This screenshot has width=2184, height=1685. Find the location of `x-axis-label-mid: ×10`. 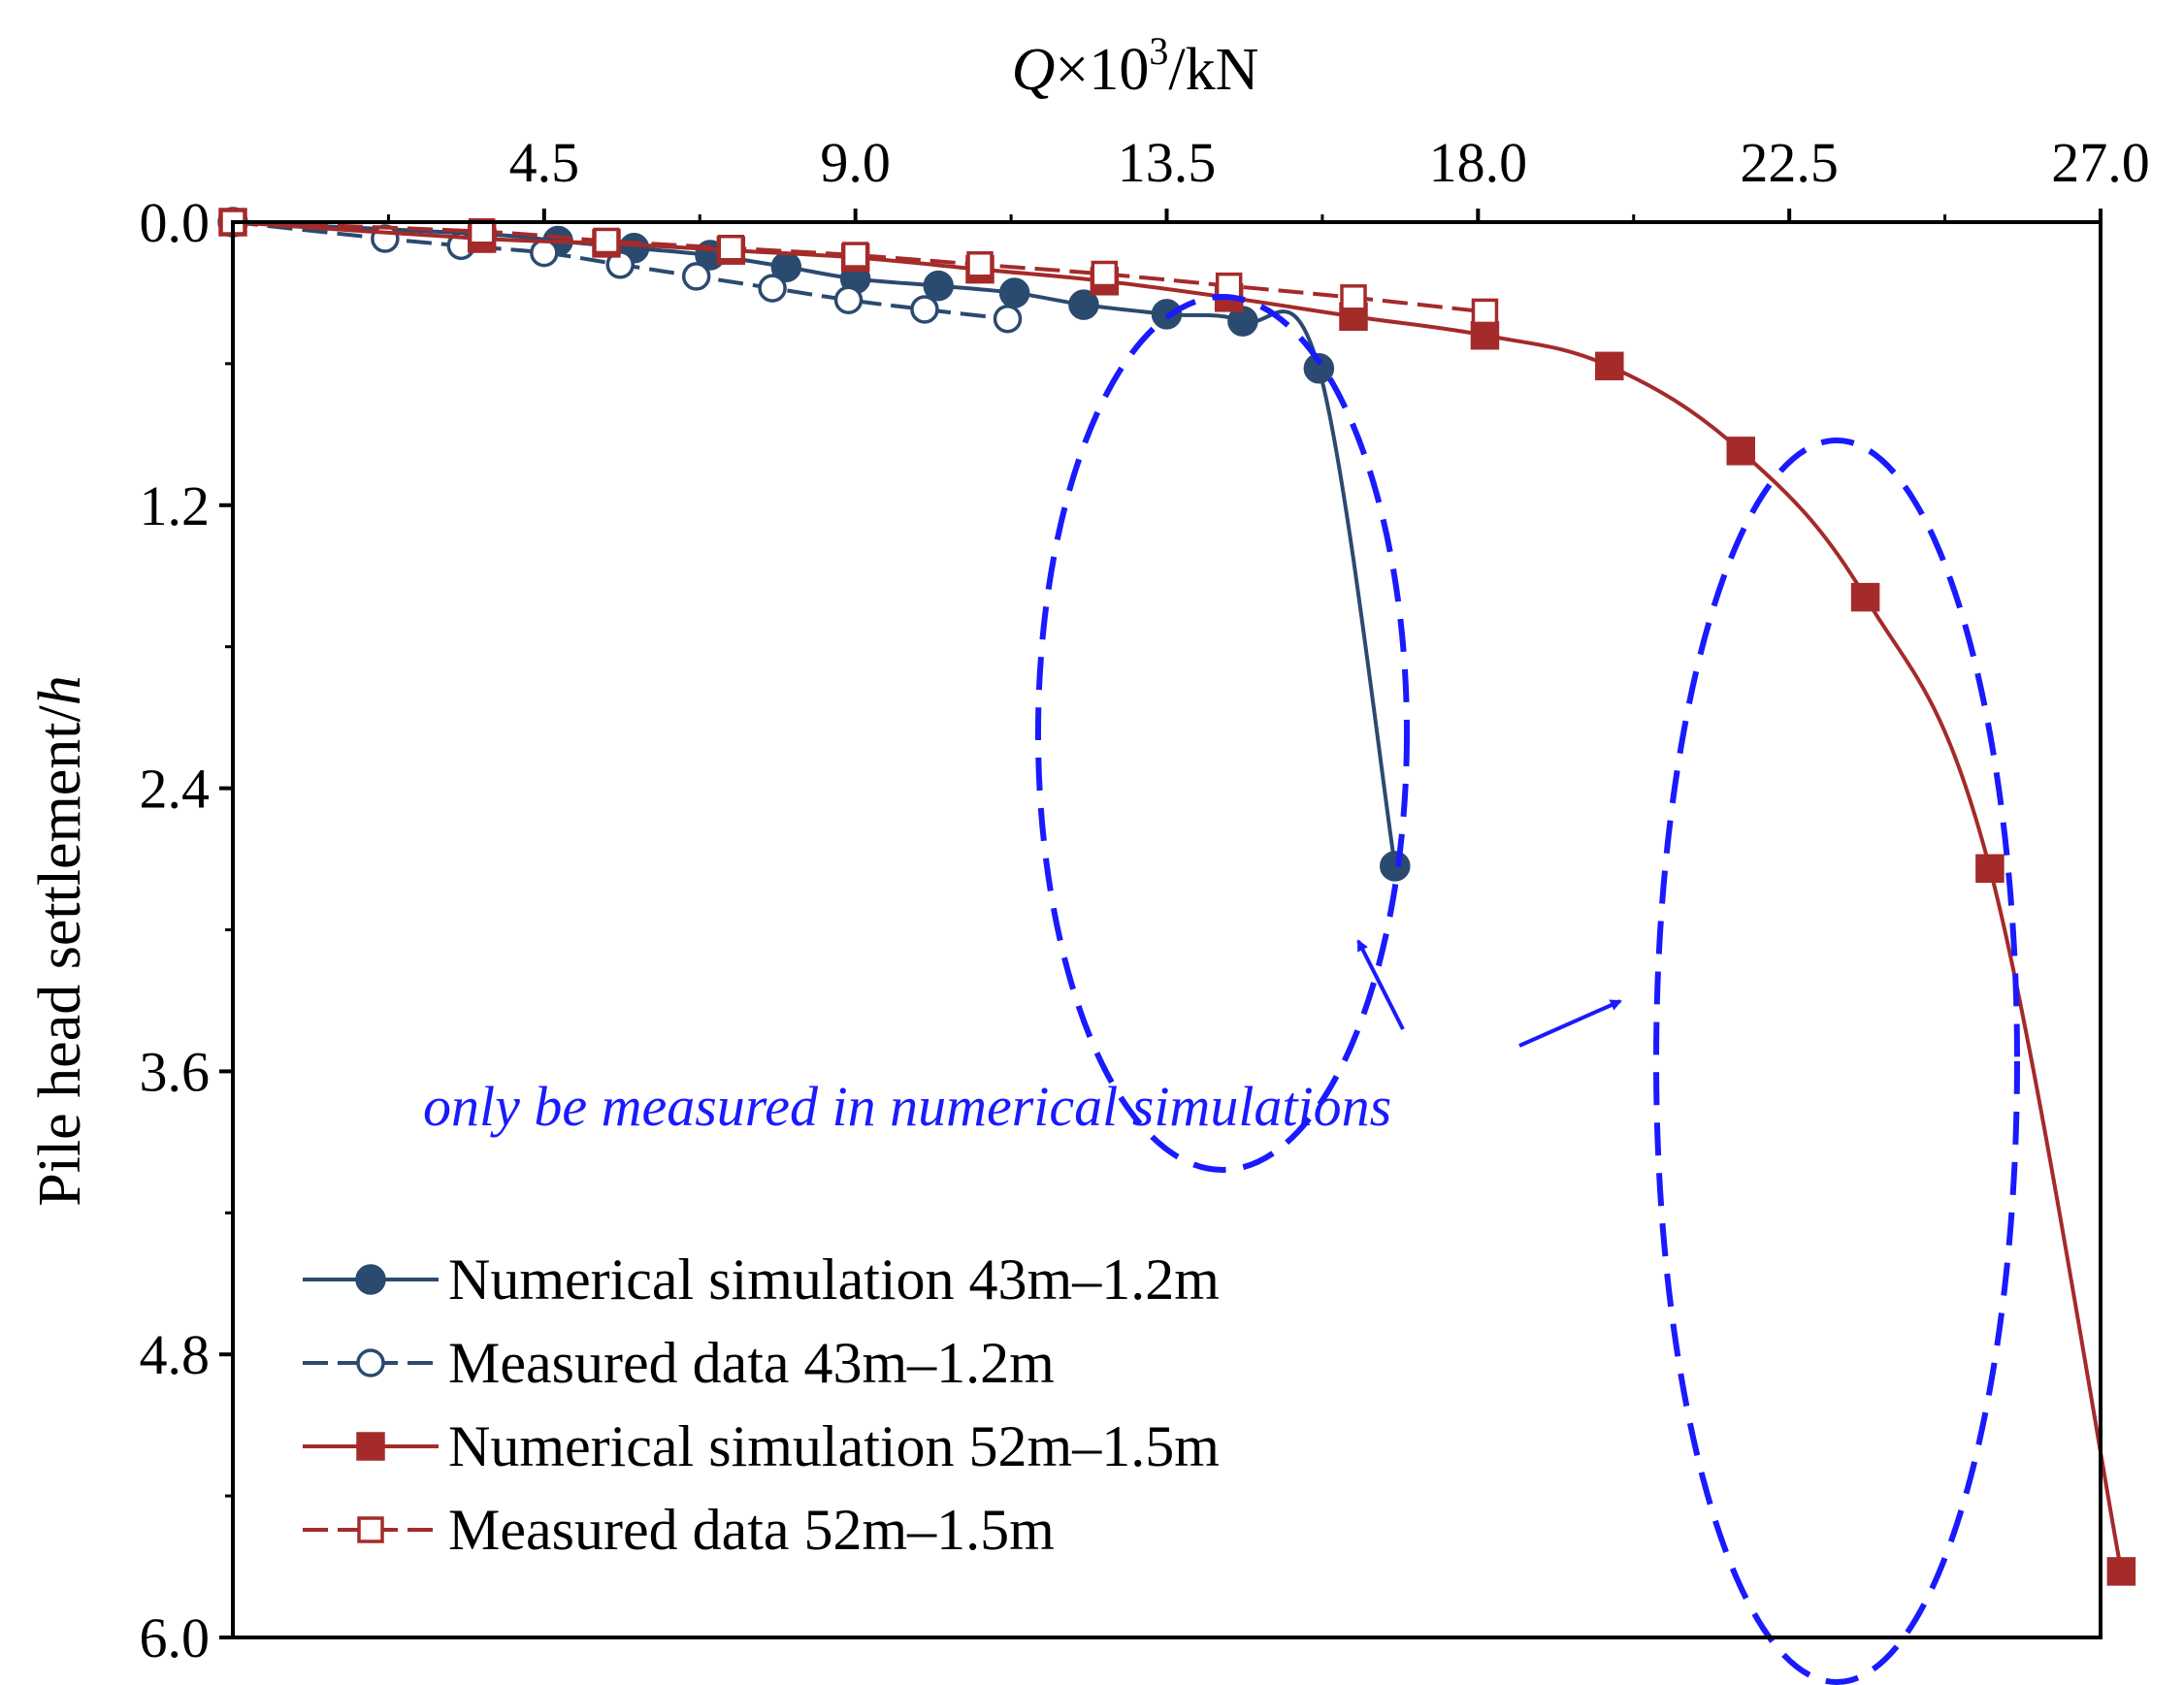

x-axis-label-mid: ×10 is located at coordinates (1102, 70).